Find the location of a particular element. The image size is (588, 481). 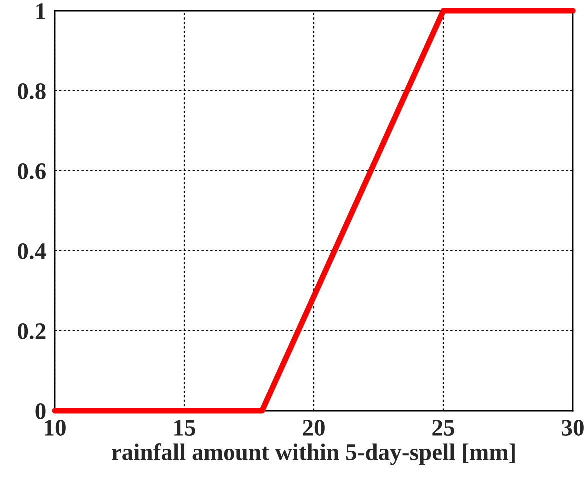

x-tick-label: 30 is located at coordinates (573, 428).